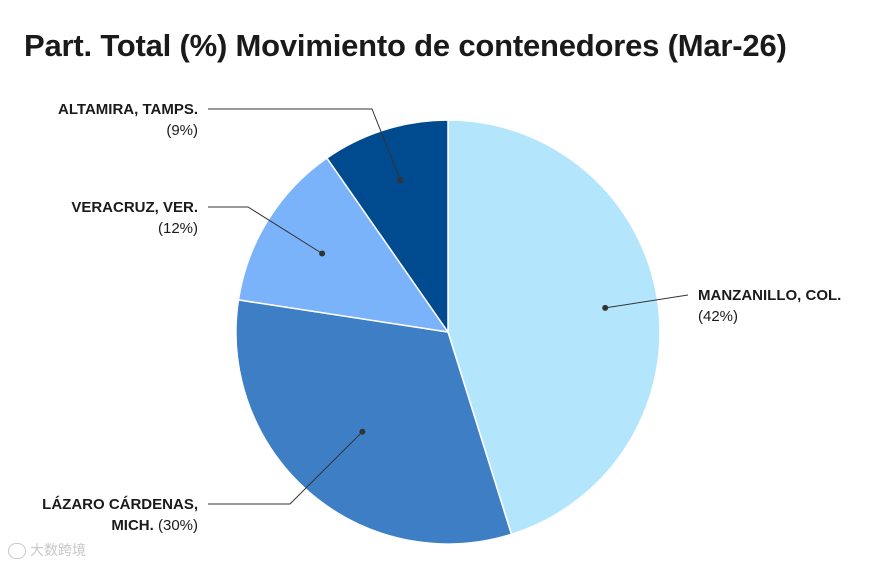  What do you see at coordinates (178, 525) in the screenshot?
I see `slice-label-value: (30%)` at bounding box center [178, 525].